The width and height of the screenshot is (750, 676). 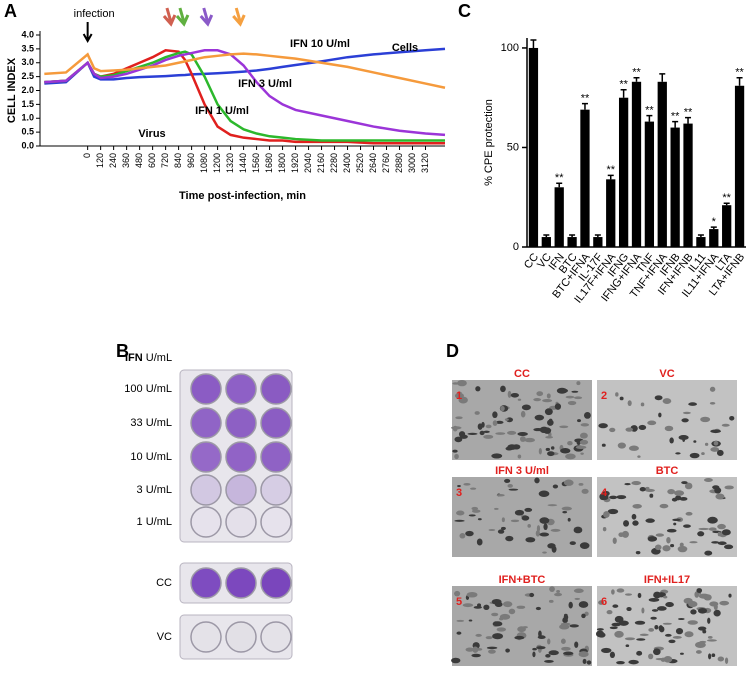 I want to click on micrograph, so click(x=667, y=626).